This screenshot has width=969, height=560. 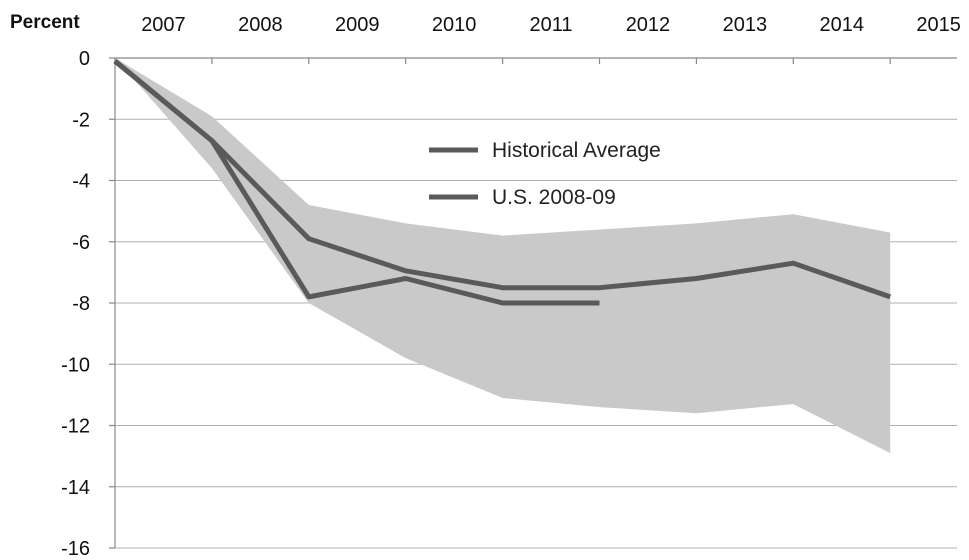 What do you see at coordinates (357, 25) in the screenshot?
I see `x-tick-label: 2009` at bounding box center [357, 25].